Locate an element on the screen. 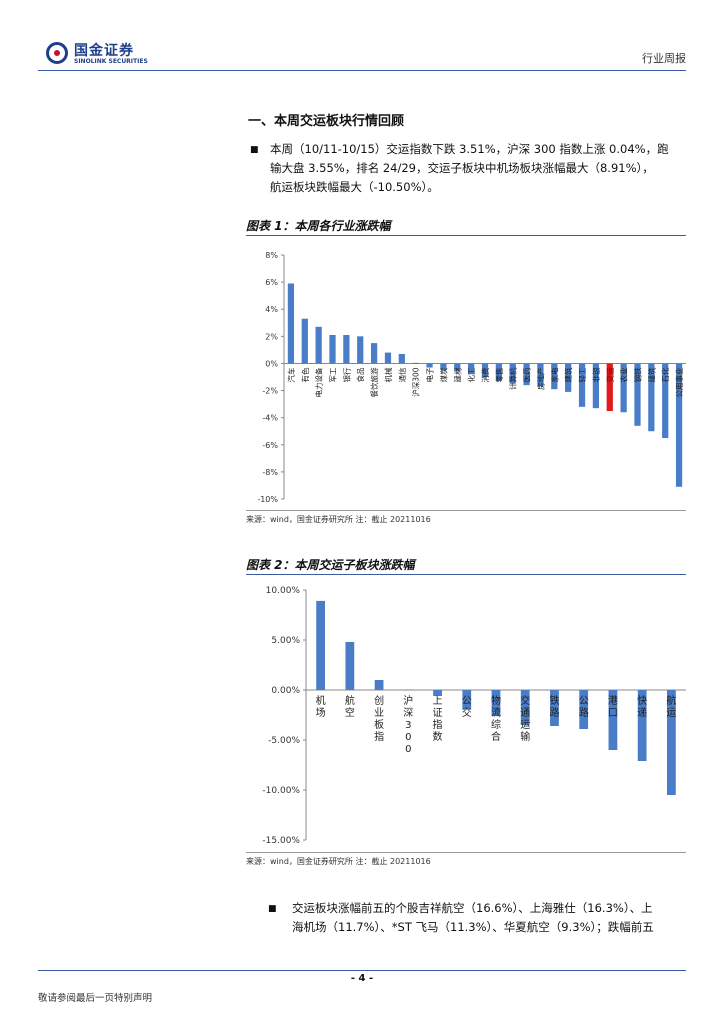 Image resolution: width=724 pixels, height=1024 pixels. category-label: 消费 is located at coordinates (485, 374).